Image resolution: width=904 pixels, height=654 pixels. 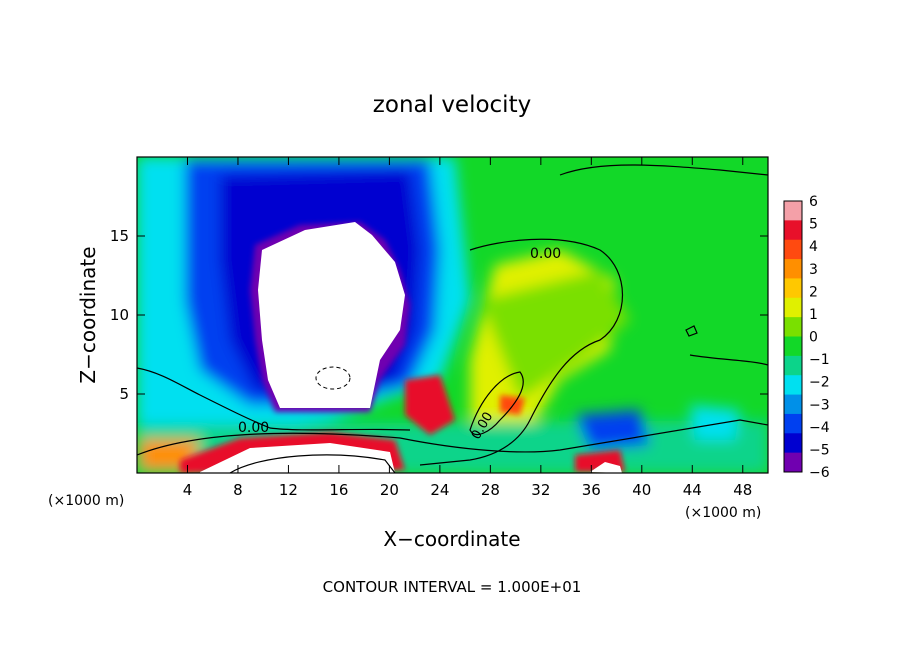 I want to click on saturated-negative-core, so click(x=331, y=315).